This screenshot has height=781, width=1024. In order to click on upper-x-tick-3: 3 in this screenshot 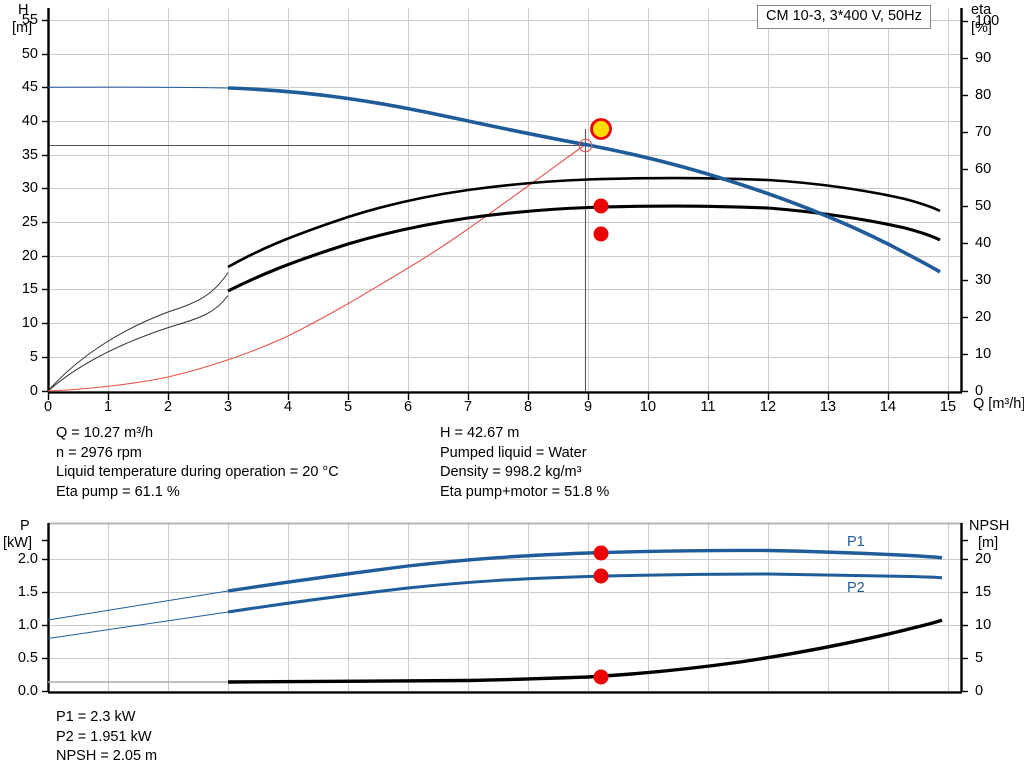, I will do `click(228, 407)`.